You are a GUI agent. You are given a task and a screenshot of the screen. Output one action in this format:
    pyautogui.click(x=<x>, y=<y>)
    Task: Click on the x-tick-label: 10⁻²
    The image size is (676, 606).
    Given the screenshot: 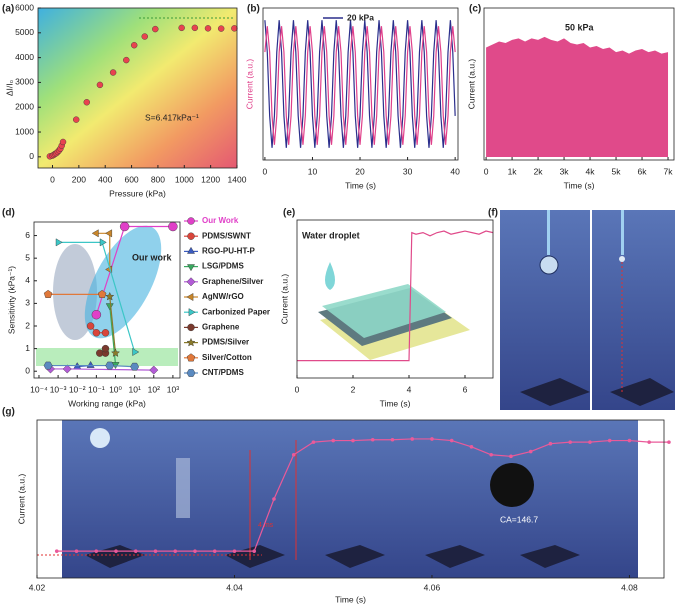 What is the action you would take?
    pyautogui.click(x=77, y=389)
    